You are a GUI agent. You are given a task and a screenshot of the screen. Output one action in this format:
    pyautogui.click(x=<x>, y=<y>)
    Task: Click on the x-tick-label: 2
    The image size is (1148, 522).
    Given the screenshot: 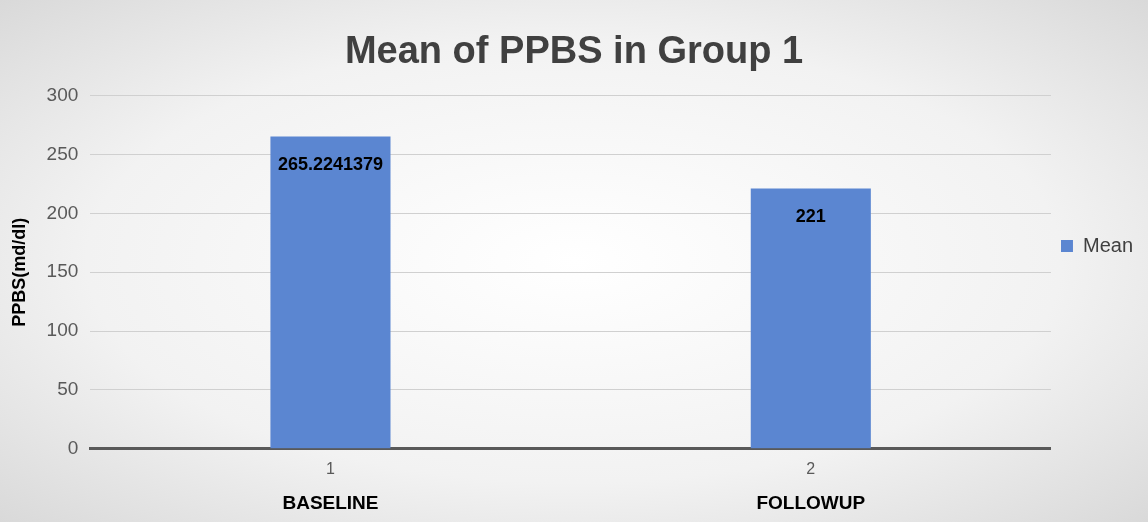 What is the action you would take?
    pyautogui.click(x=811, y=468)
    